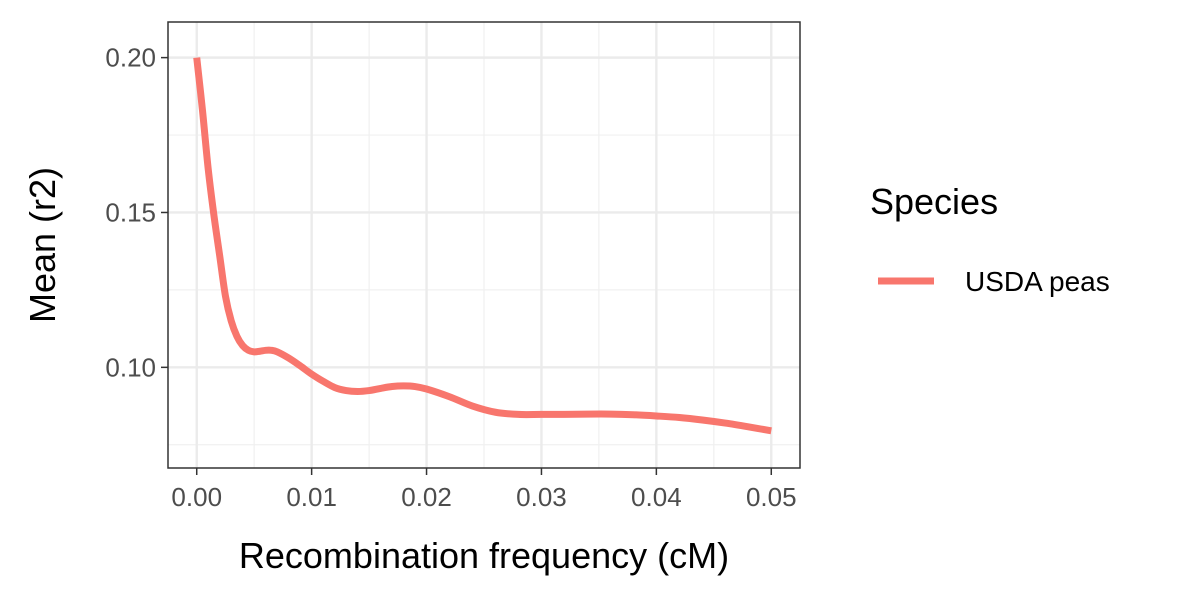 The image size is (1200, 600). Describe the element at coordinates (656, 497) in the screenshot. I see `x-tick-label: 0.04` at that location.